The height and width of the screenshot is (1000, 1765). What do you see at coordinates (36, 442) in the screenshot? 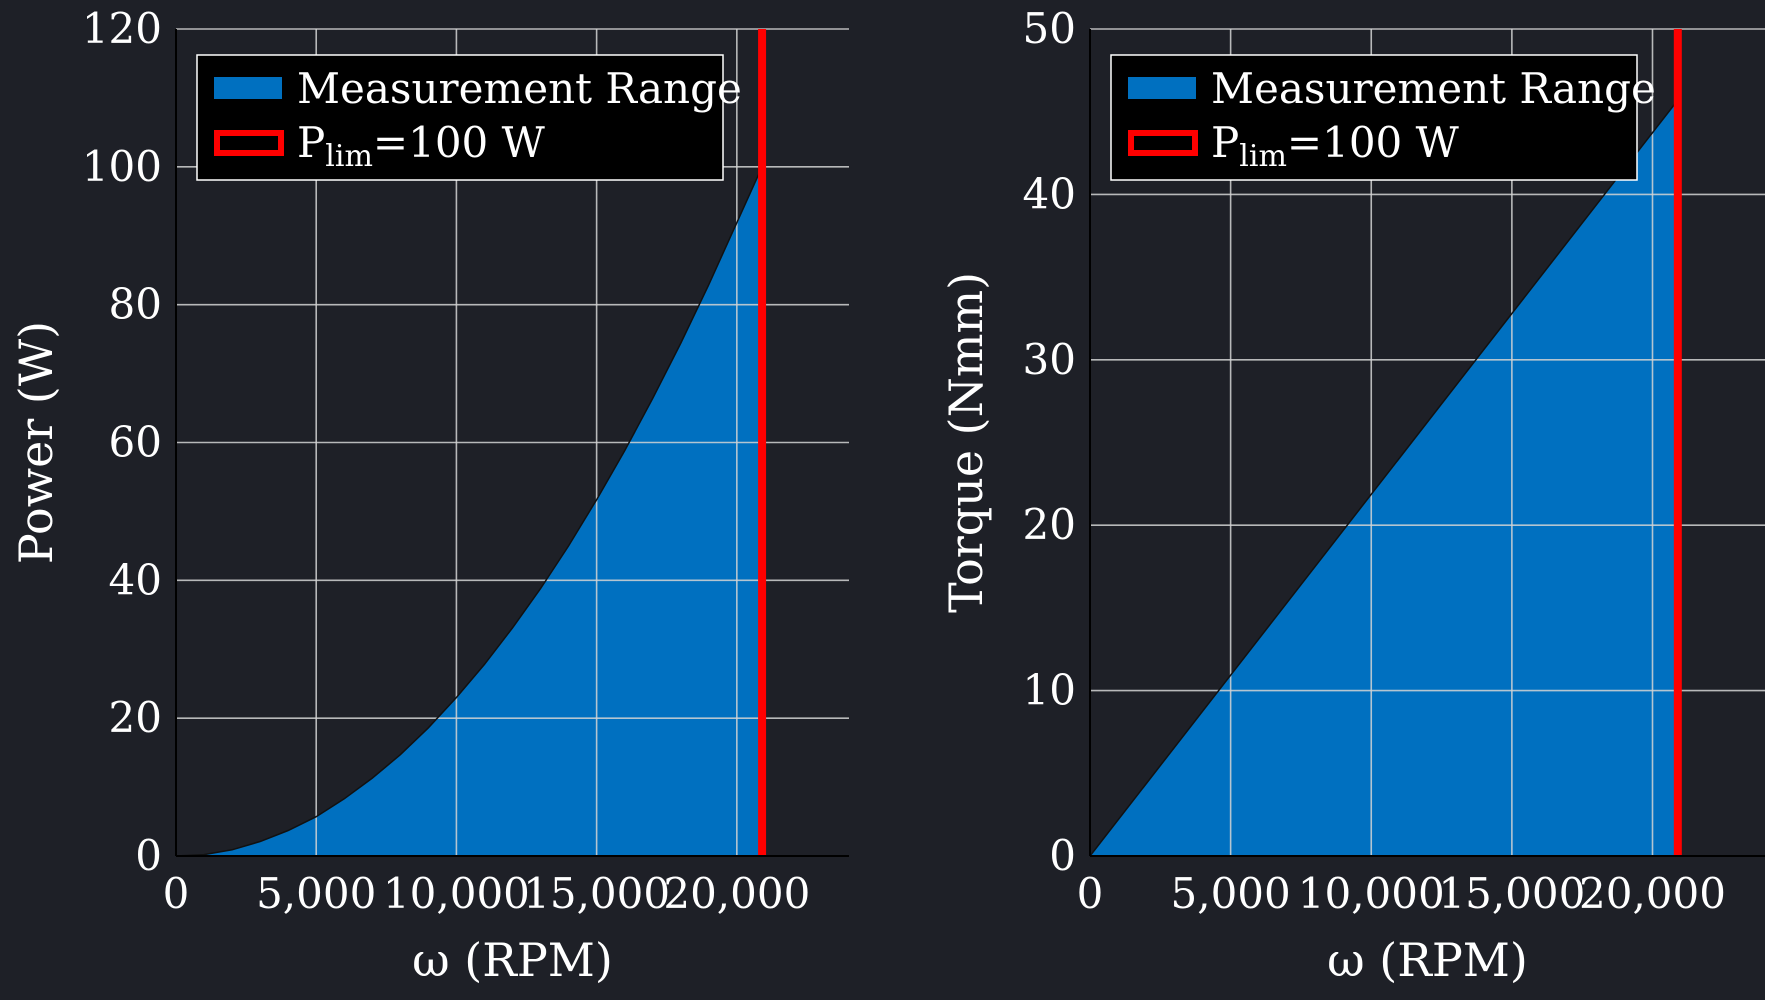
I see `y-axis-label: Power (W)` at bounding box center [36, 442].